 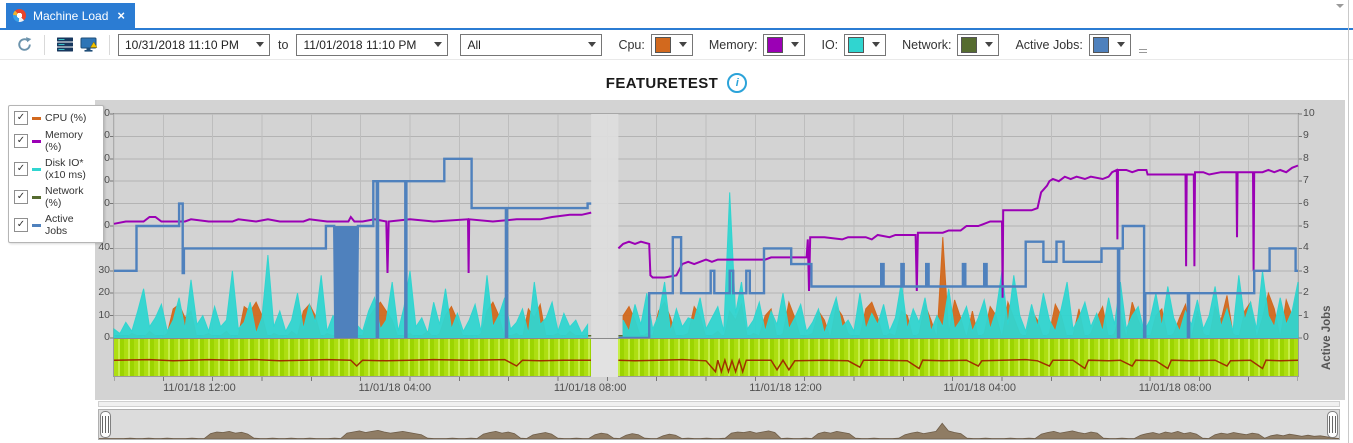 I want to click on window-collapse-icon, so click(x=1340, y=6).